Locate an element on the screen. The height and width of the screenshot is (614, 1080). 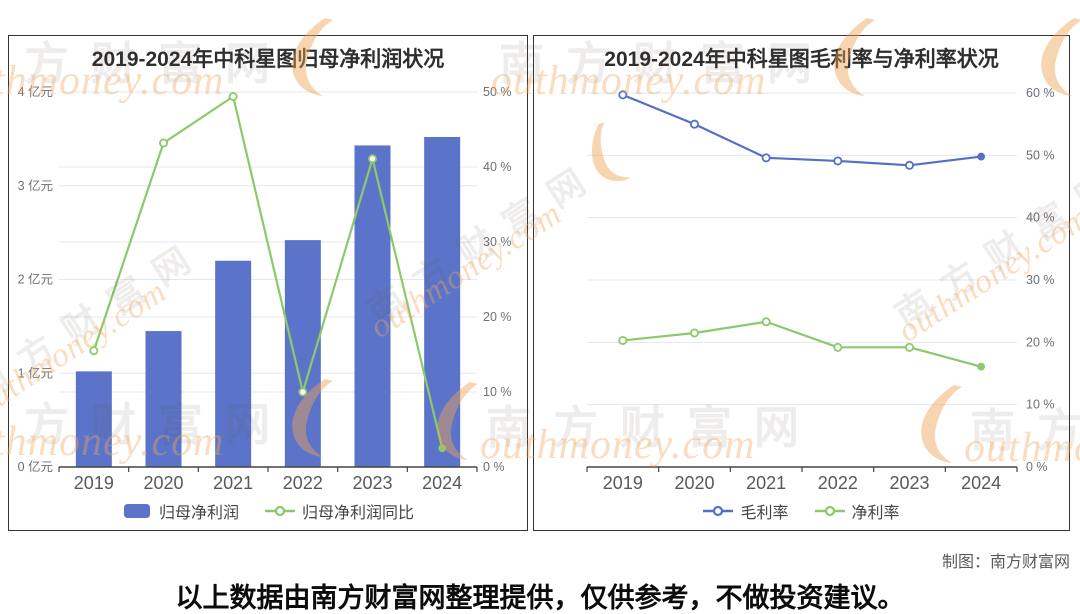
net-profit-bar-2020 is located at coordinates (163, 399).